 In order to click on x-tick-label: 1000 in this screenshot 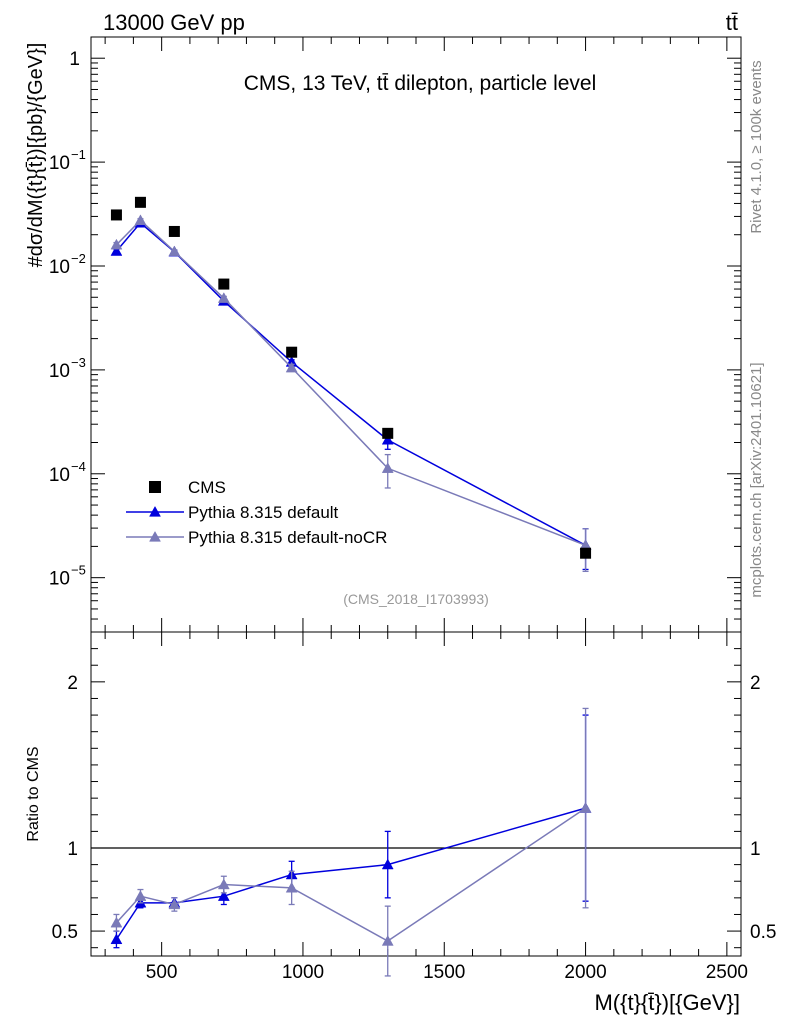, I will do `click(303, 972)`.